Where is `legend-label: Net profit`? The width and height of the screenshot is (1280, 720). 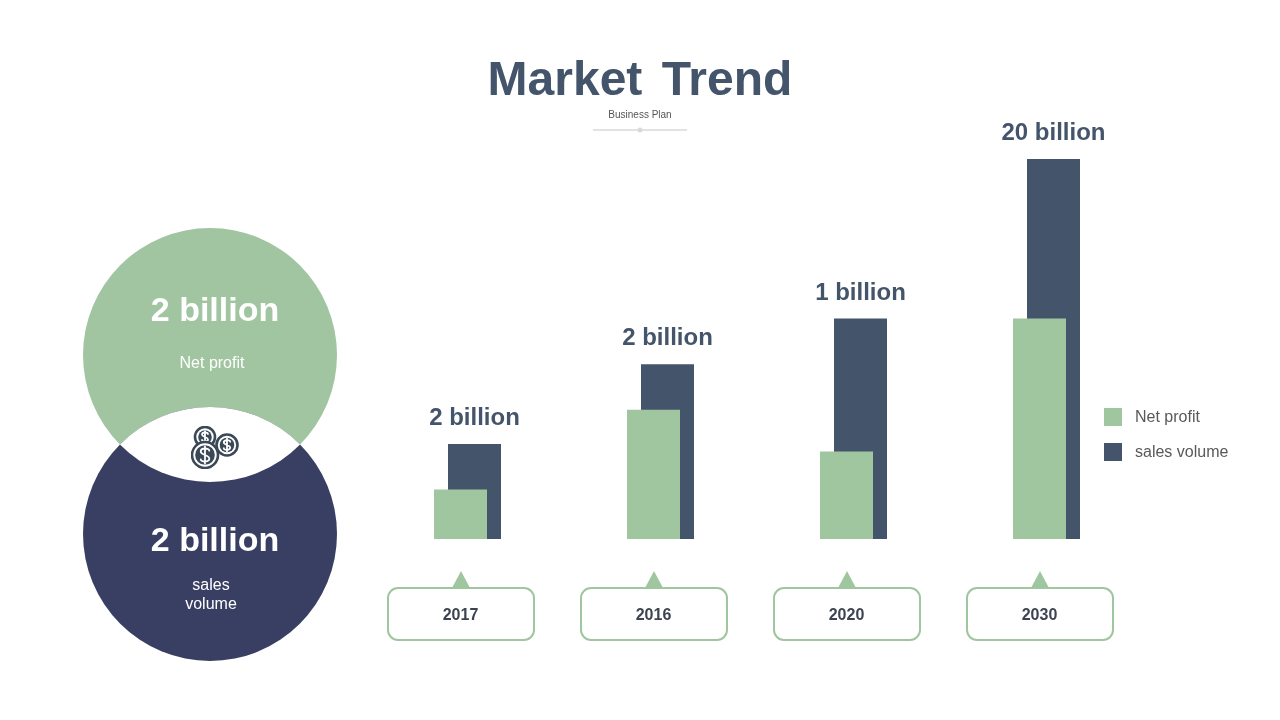 legend-label: Net profit is located at coordinates (1168, 416).